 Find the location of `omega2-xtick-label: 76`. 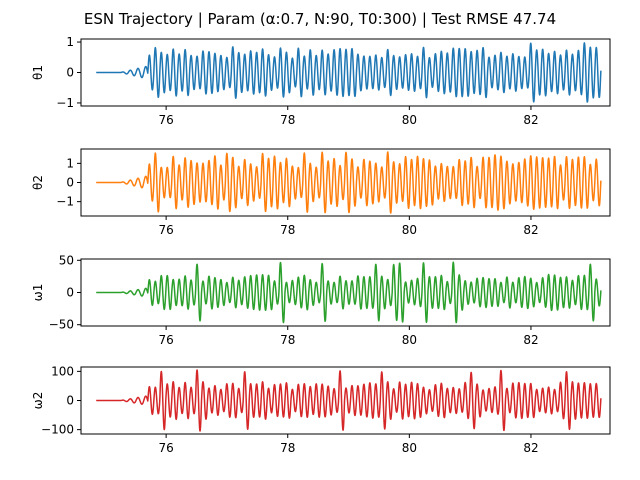

omega2-xtick-label: 76 is located at coordinates (165, 448).